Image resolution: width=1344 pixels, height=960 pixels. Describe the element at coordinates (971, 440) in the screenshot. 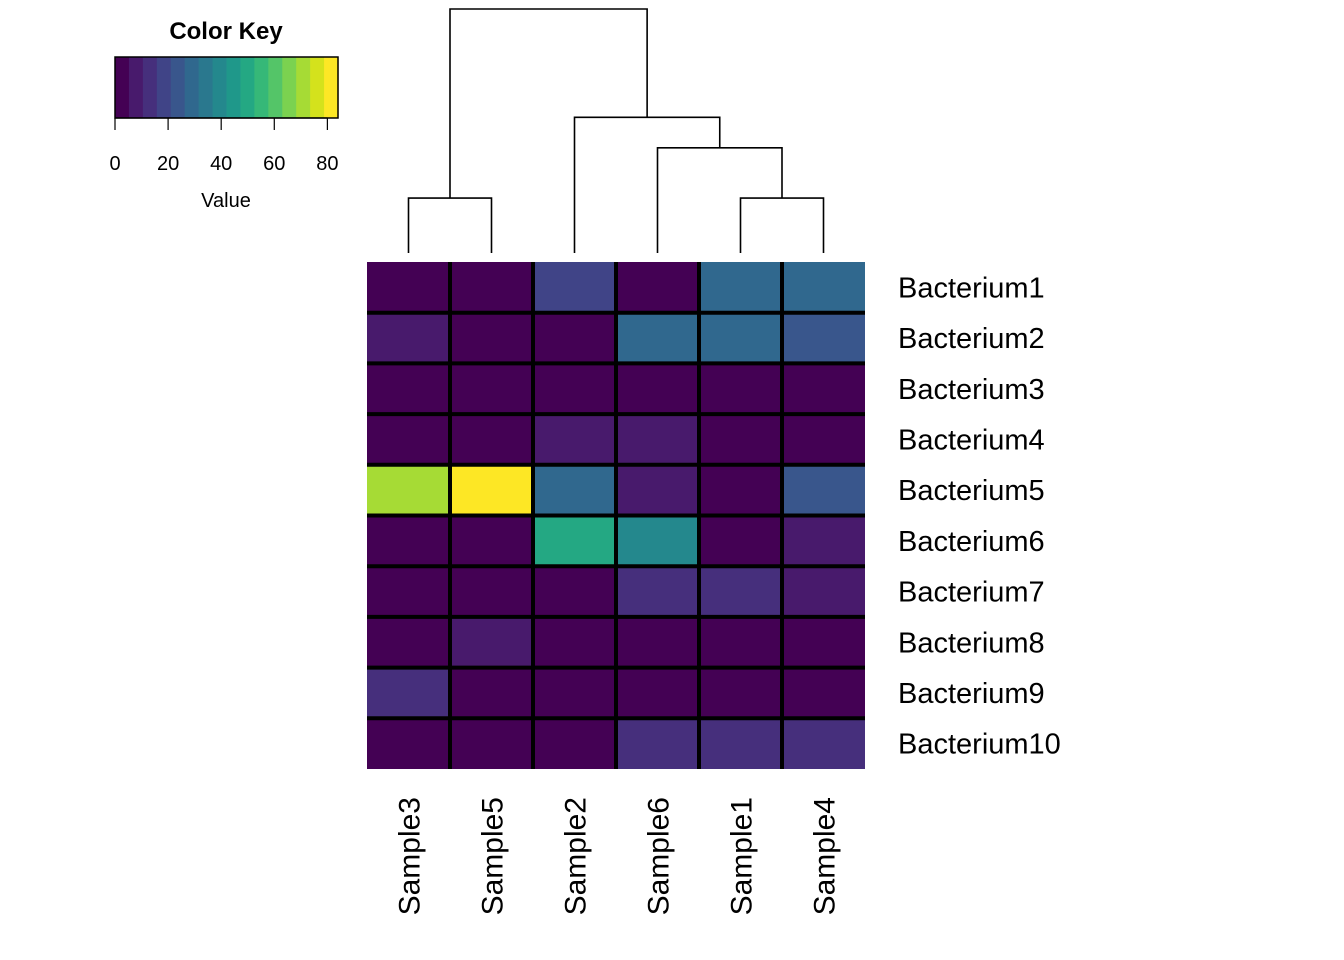

I see `row-label: Bacterium4` at that location.